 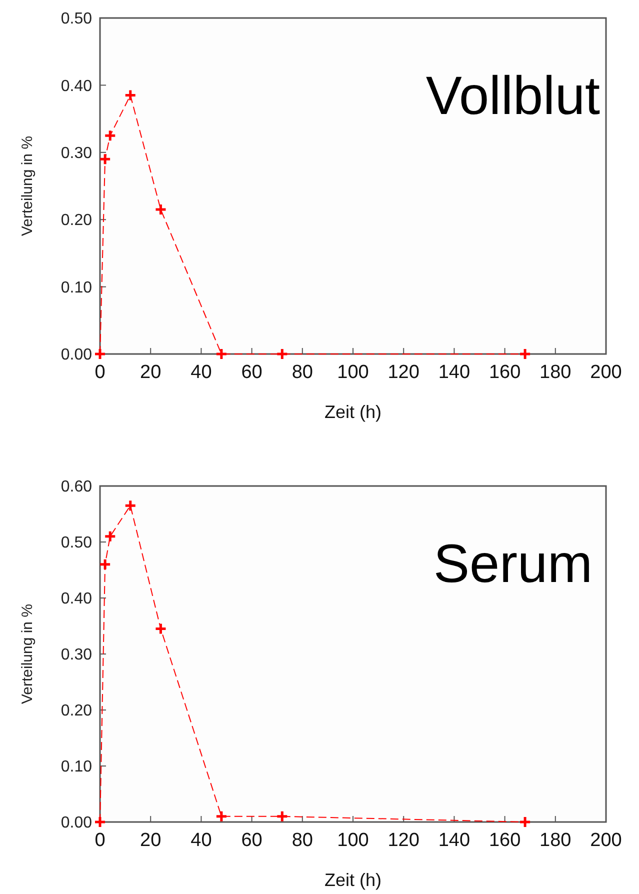 What do you see at coordinates (513, 564) in the screenshot?
I see `text: Serum` at bounding box center [513, 564].